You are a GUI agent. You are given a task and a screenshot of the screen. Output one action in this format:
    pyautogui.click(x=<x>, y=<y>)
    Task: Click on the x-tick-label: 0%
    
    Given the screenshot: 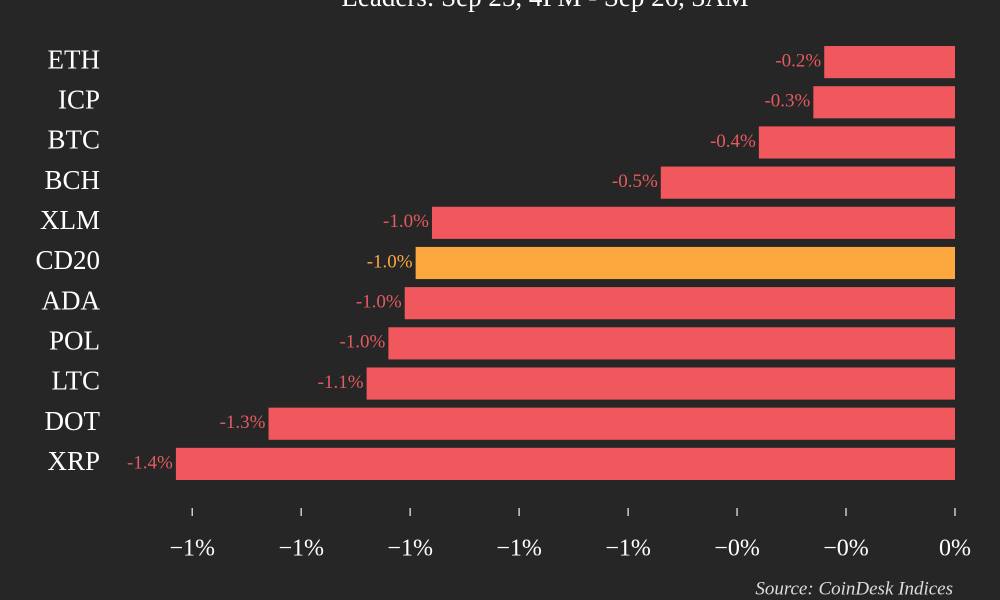 What is the action you would take?
    pyautogui.click(x=955, y=549)
    